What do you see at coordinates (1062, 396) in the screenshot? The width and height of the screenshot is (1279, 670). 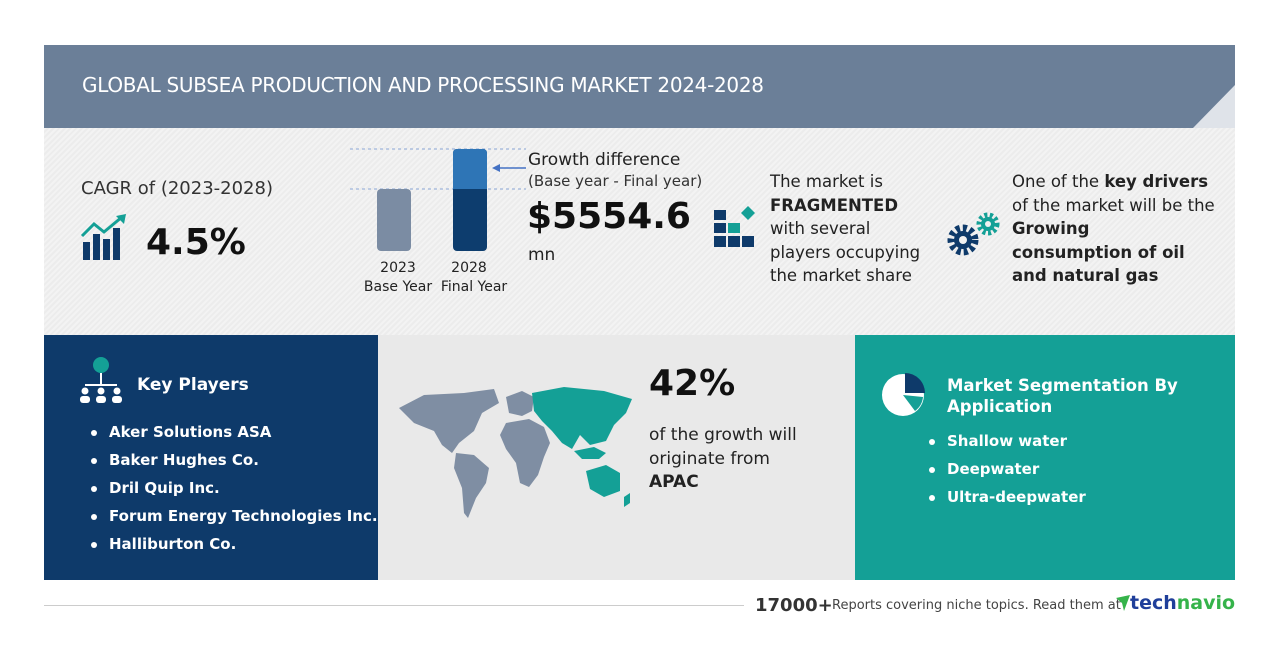 I see `segmentation-title: Market Segmentation By Application` at bounding box center [1062, 396].